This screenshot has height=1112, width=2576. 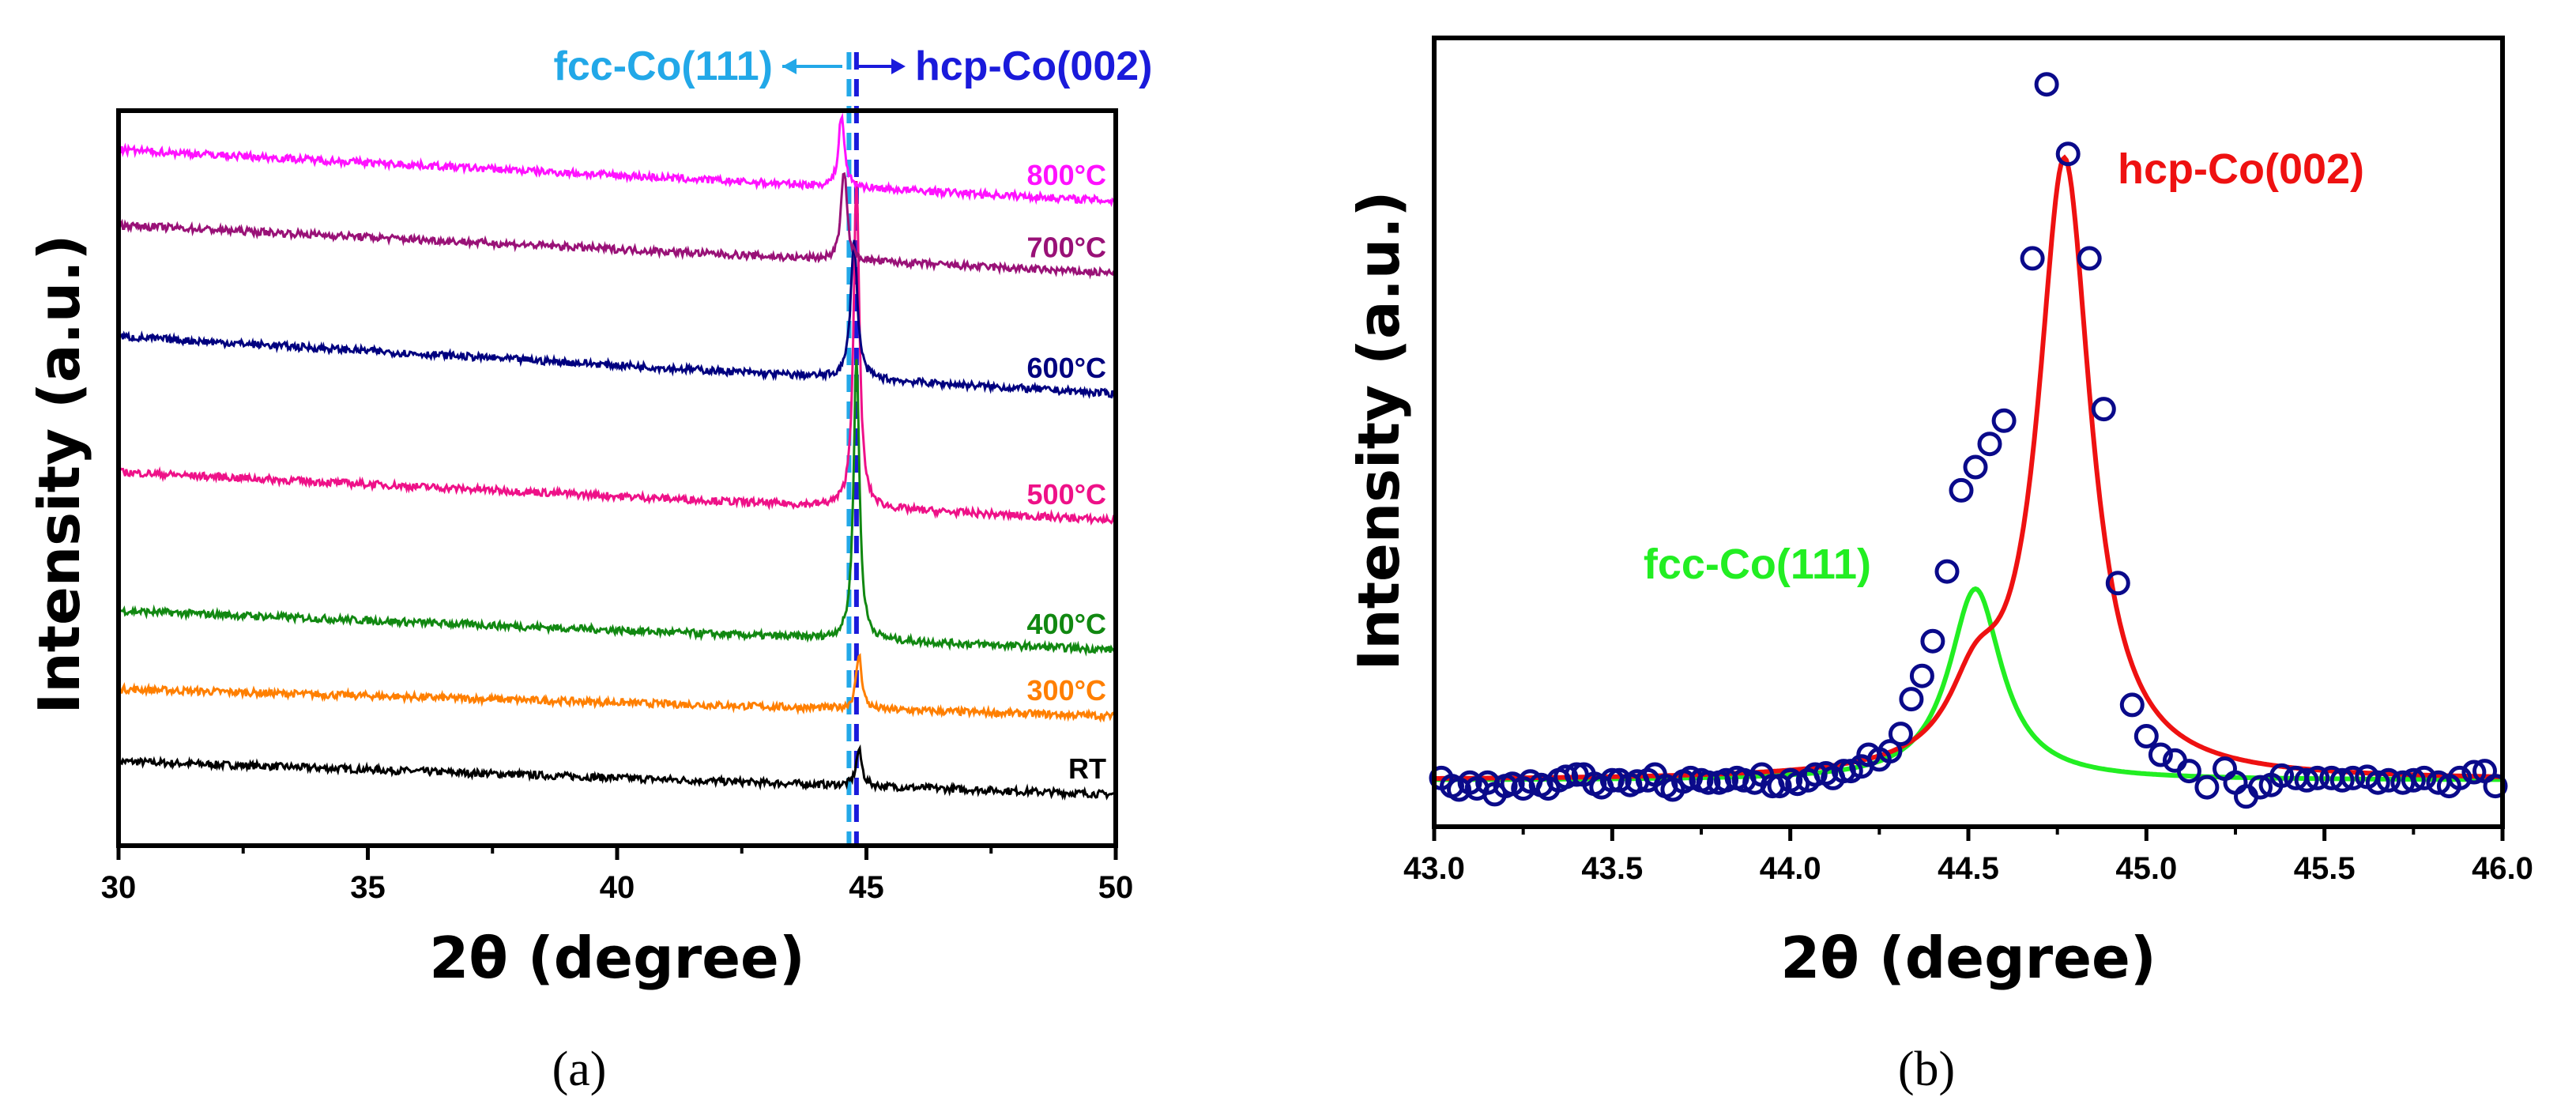 What do you see at coordinates (1968, 958) in the screenshot?
I see `x-axis-title-b: 2θ (degree)` at bounding box center [1968, 958].